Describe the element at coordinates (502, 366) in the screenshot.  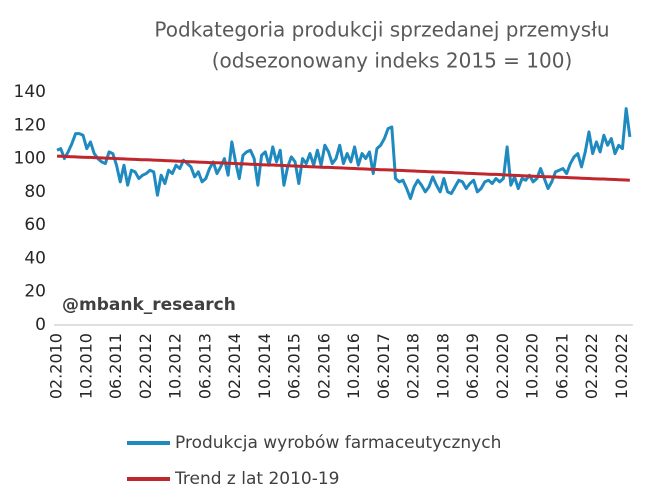
I see `x-tick-label: 02.2020` at that location.